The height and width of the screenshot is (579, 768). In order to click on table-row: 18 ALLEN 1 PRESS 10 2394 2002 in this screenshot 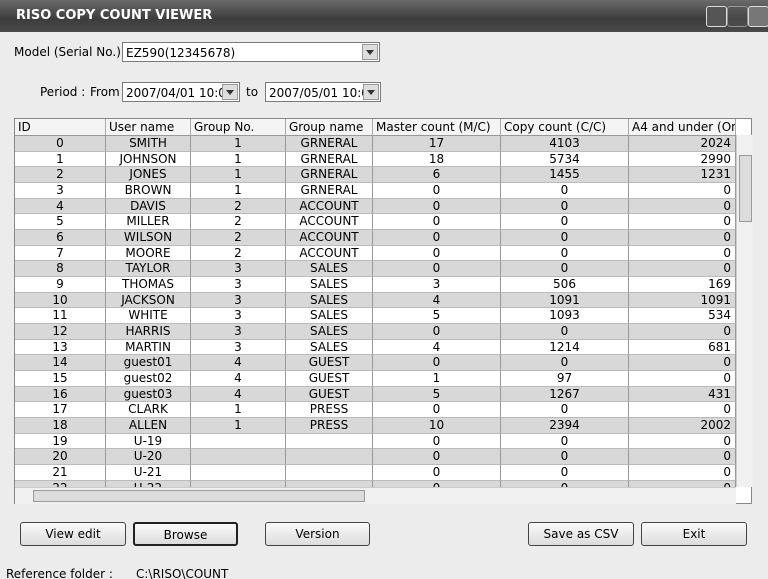, I will do `click(375, 426)`.